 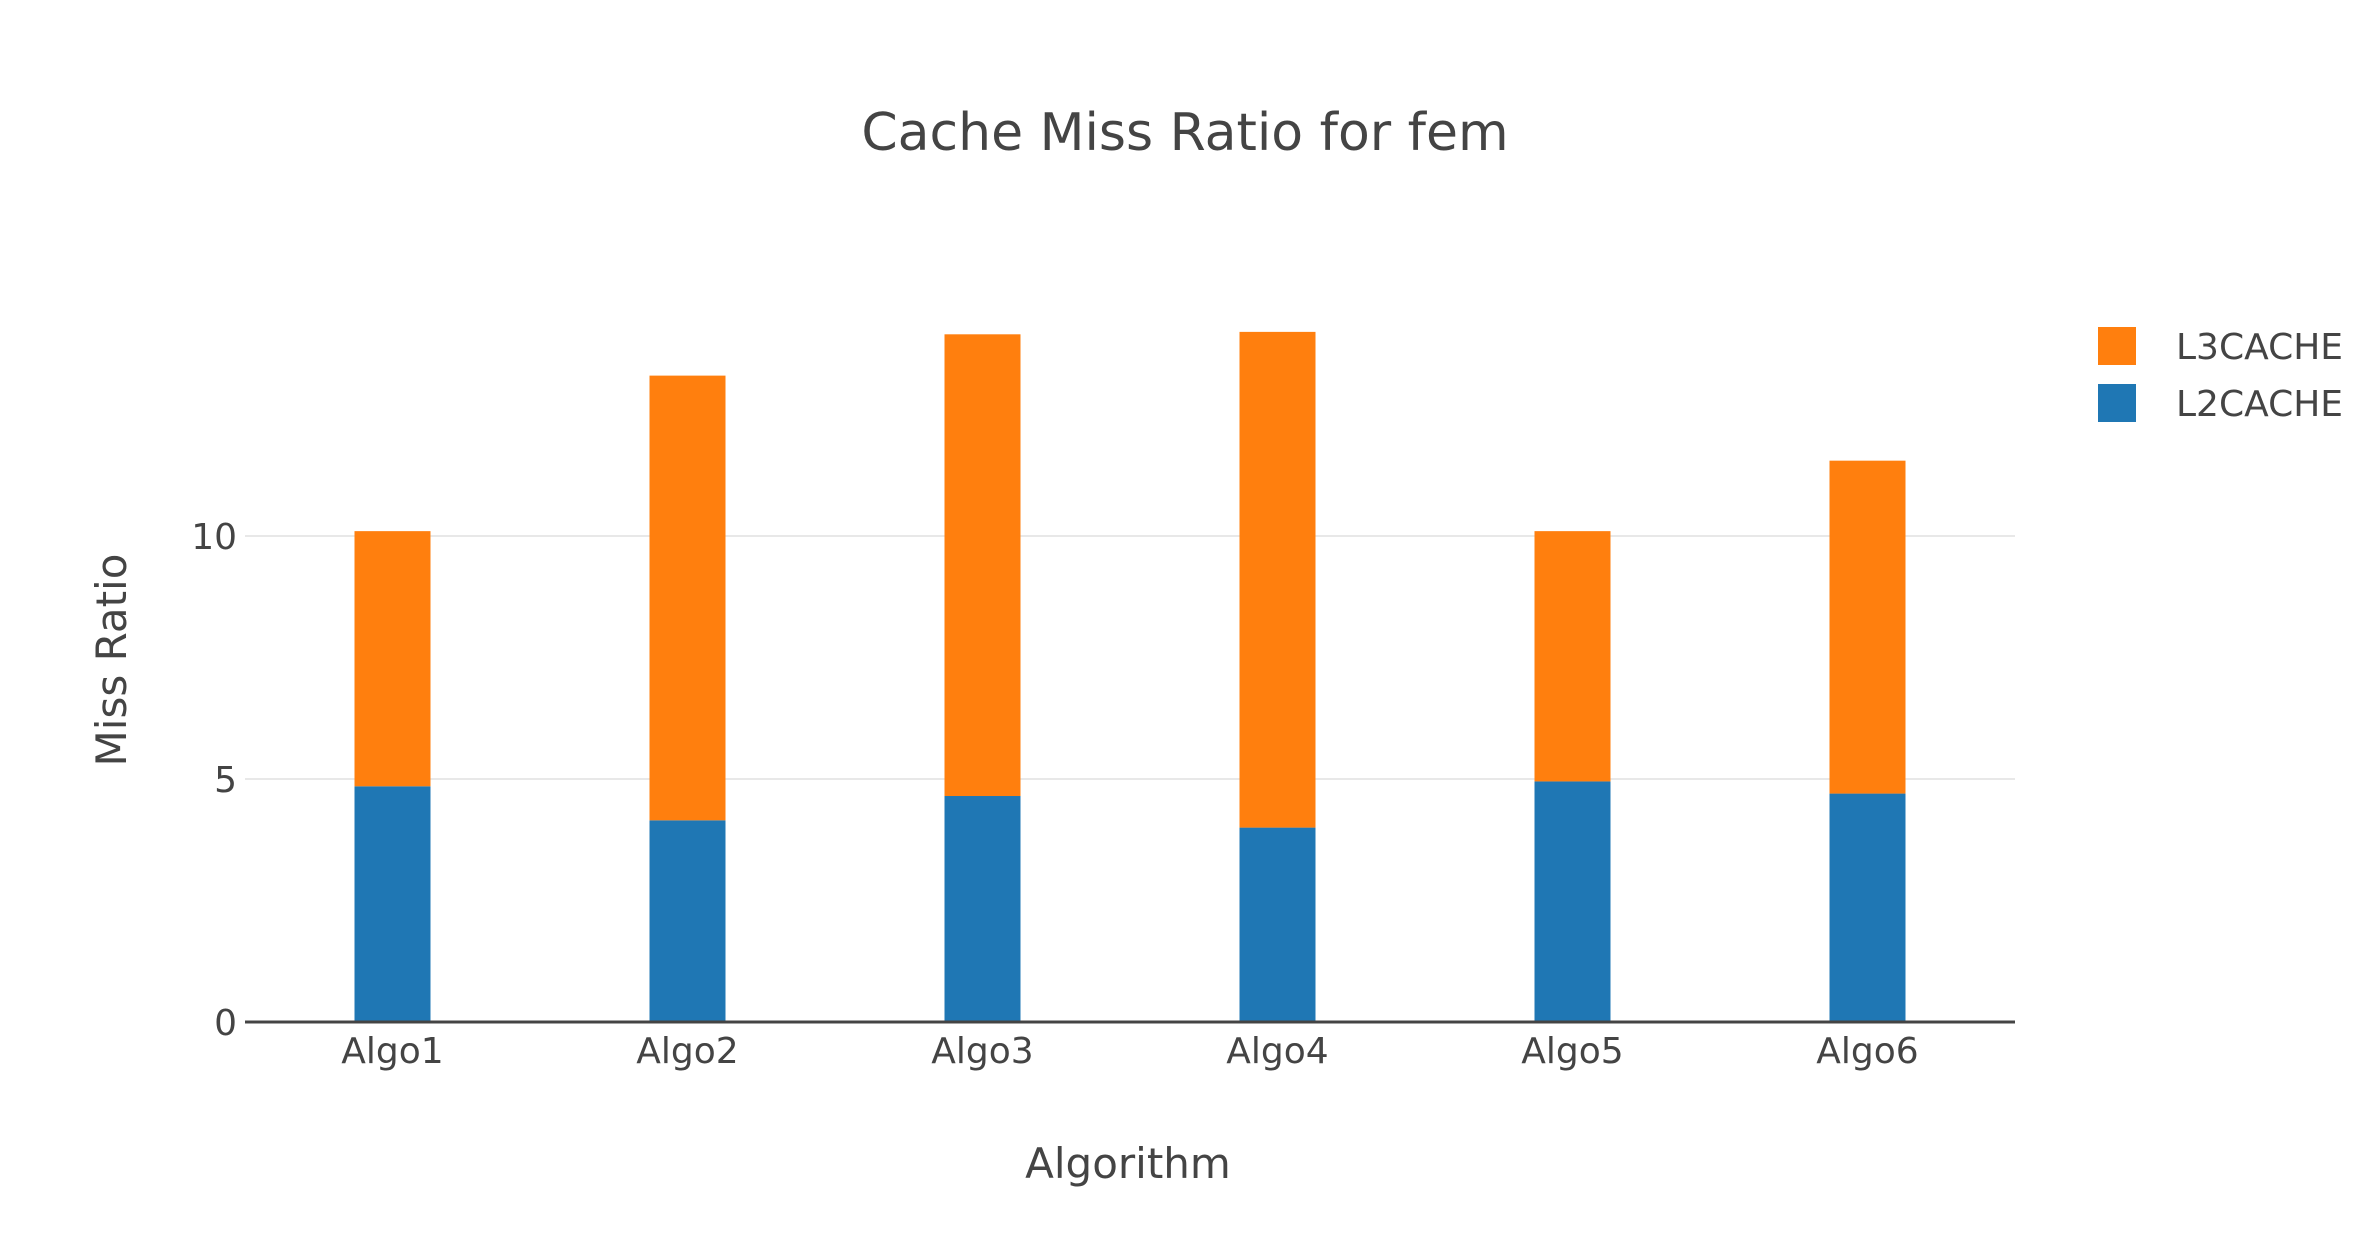 What do you see at coordinates (1277, 1051) in the screenshot?
I see `x-tick-label: Algo4` at bounding box center [1277, 1051].